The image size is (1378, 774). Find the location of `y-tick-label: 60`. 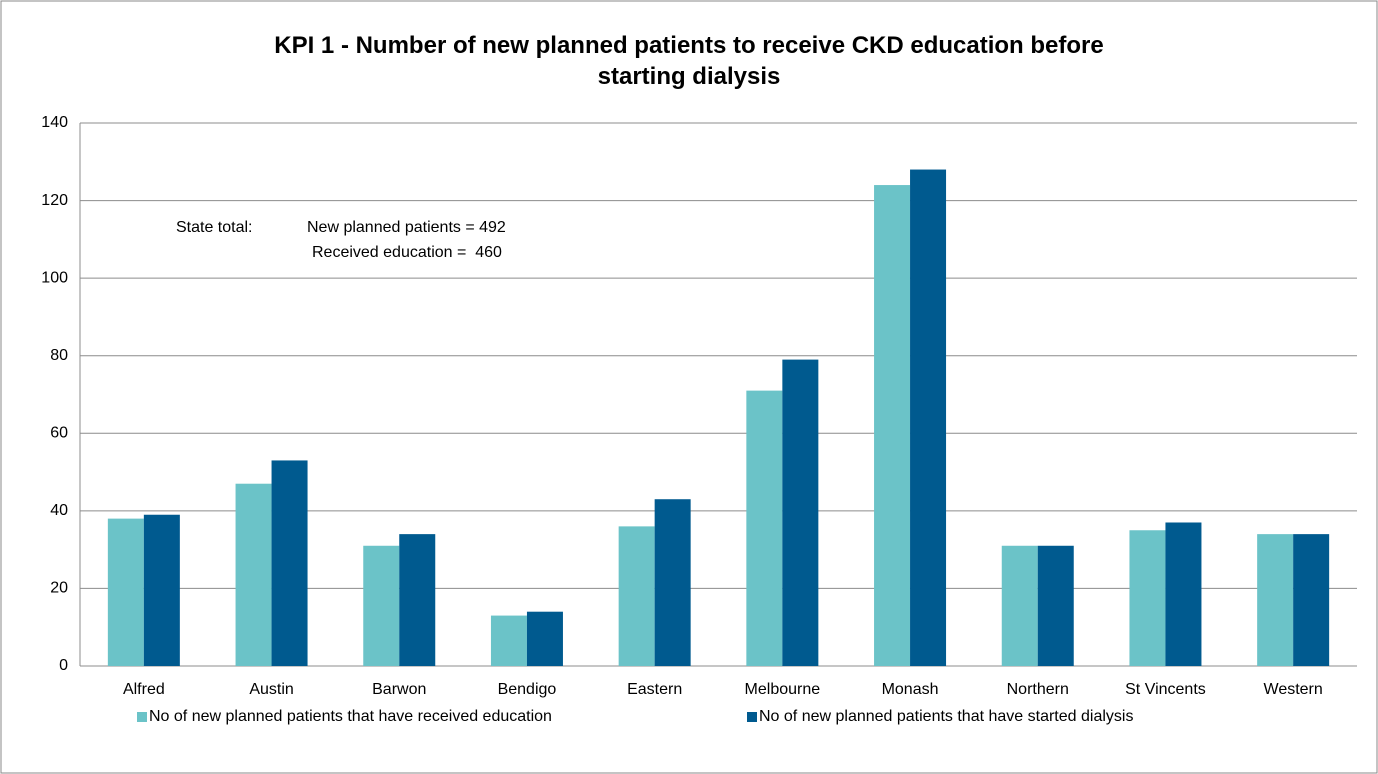

y-tick-label: 60 is located at coordinates (59, 433).